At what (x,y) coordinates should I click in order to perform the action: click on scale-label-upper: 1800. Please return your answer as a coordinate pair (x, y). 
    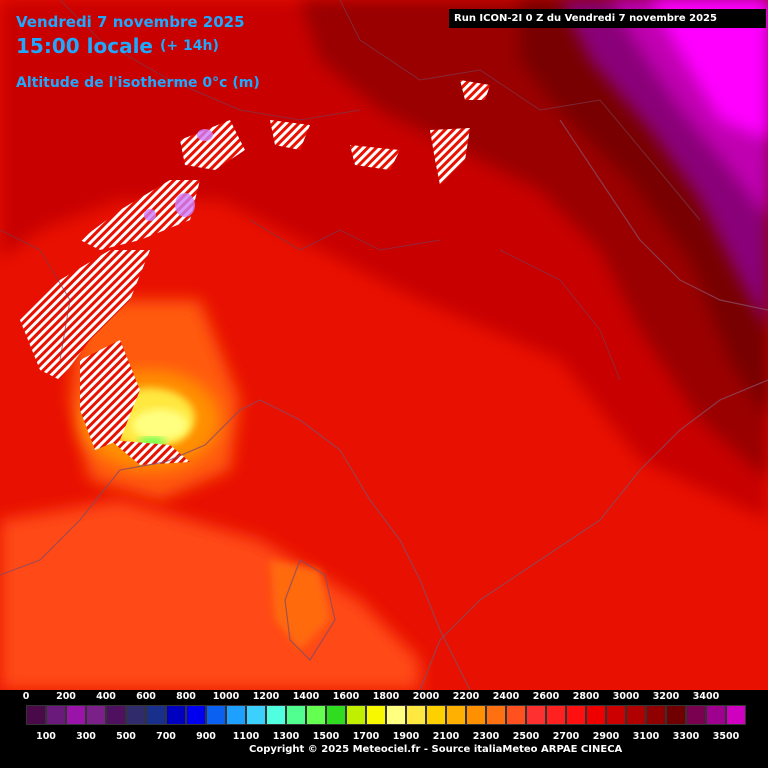
    Looking at the image, I should click on (386, 696).